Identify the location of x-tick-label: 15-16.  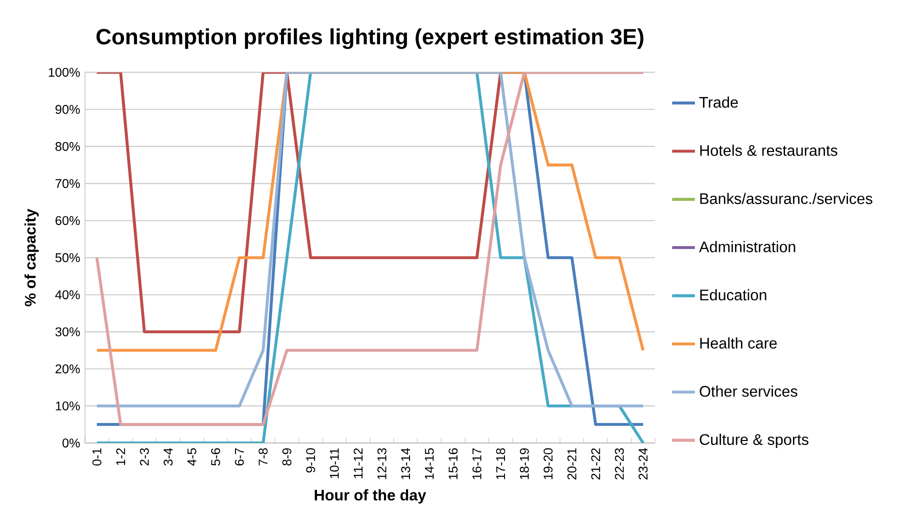
(453, 464).